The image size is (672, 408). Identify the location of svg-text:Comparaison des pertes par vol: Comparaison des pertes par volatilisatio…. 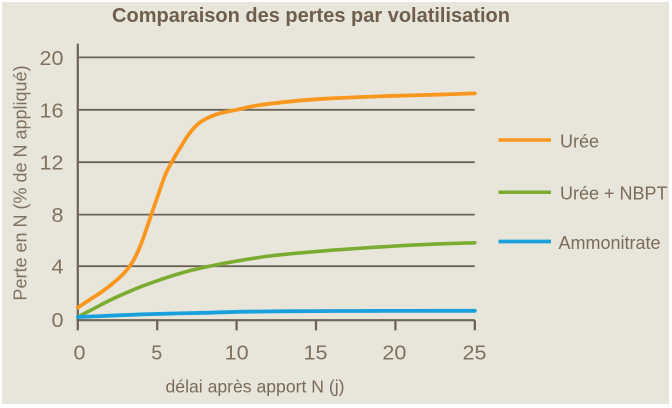
(311, 16).